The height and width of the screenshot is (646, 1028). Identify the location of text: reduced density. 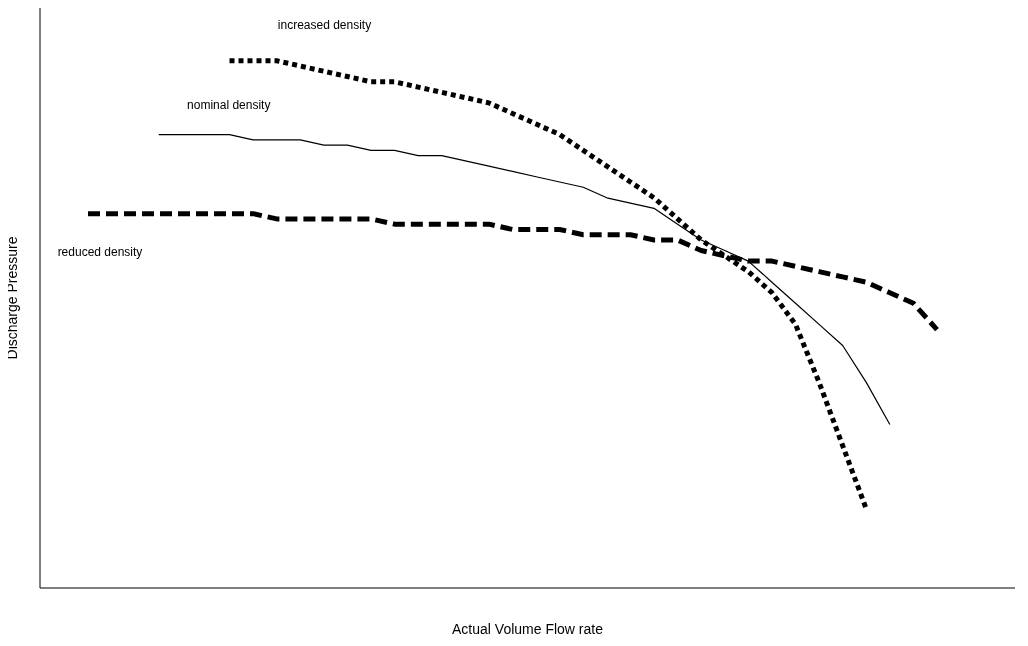
(100, 251).